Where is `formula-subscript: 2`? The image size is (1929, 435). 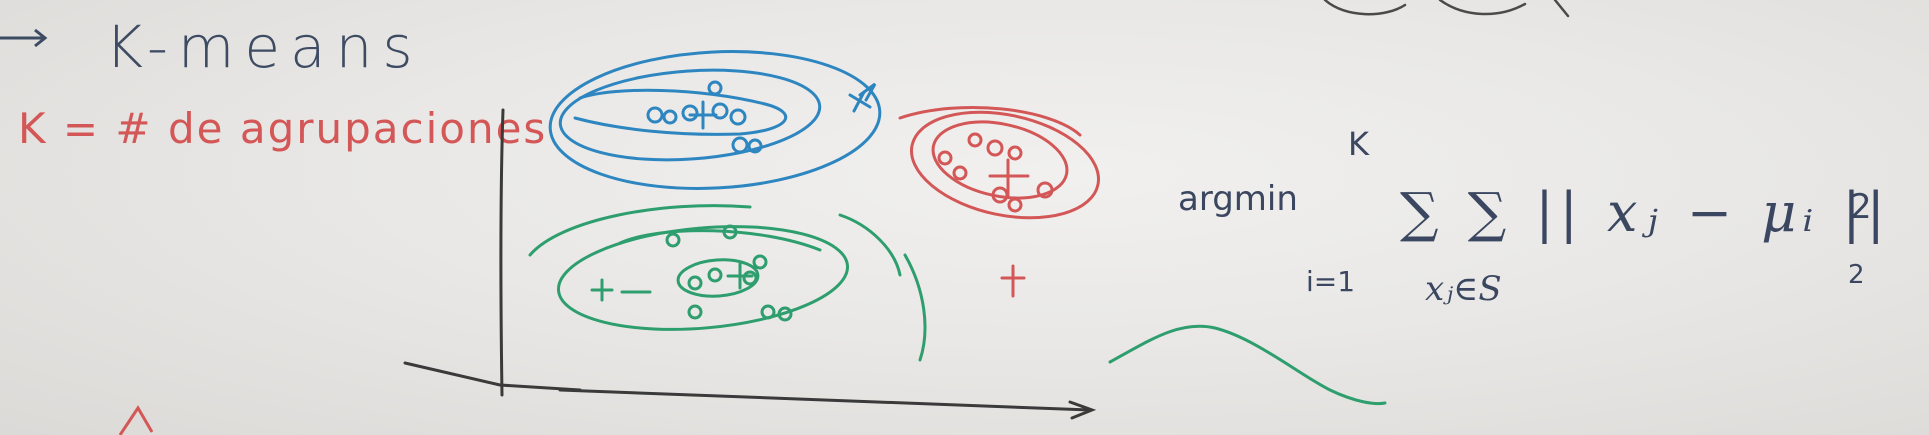
formula-subscript: 2 is located at coordinates (1856, 275).